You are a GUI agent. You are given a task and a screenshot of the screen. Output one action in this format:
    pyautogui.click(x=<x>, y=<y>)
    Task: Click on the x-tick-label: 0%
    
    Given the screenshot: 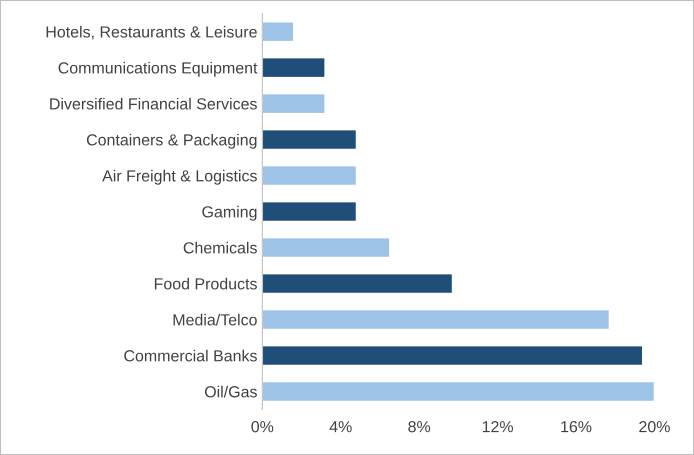 What is the action you would take?
    pyautogui.click(x=262, y=426)
    